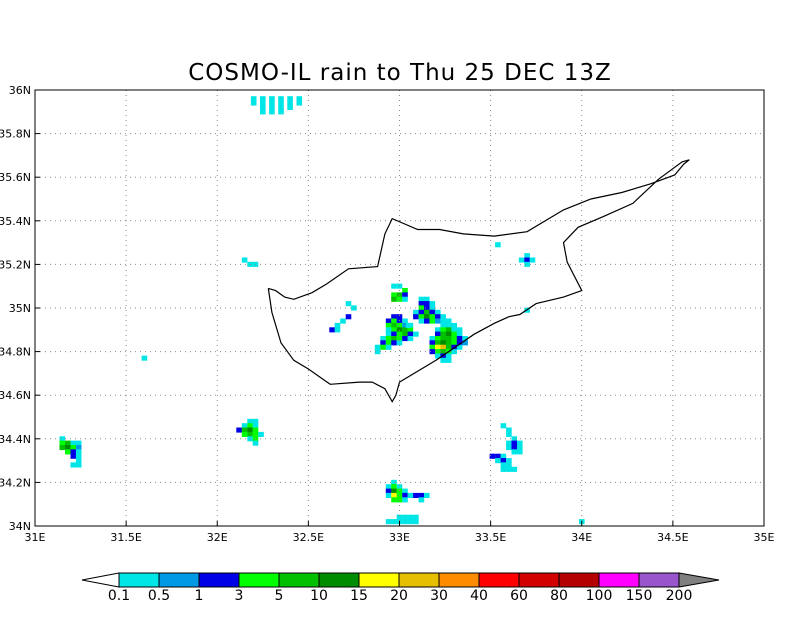  I want to click on colorbar-label: 40, so click(479, 596).